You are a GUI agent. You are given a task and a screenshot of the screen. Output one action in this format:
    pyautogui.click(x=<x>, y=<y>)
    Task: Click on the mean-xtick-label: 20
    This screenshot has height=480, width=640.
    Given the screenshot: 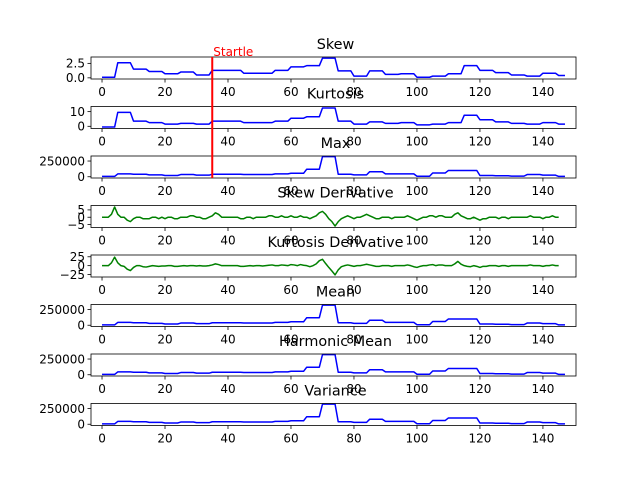 What is the action you would take?
    pyautogui.click(x=164, y=340)
    